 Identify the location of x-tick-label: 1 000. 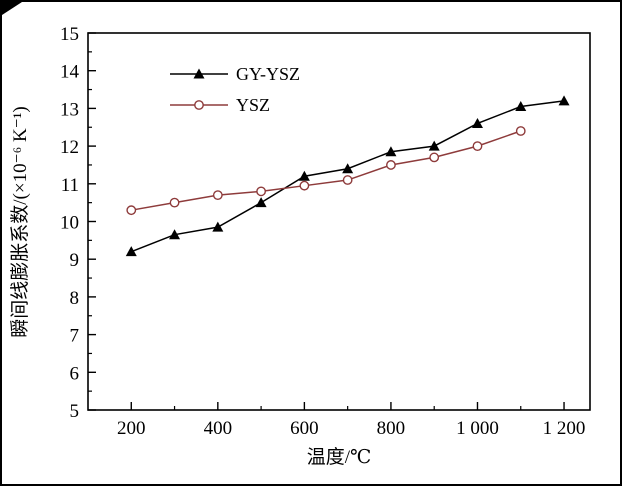
(477, 428).